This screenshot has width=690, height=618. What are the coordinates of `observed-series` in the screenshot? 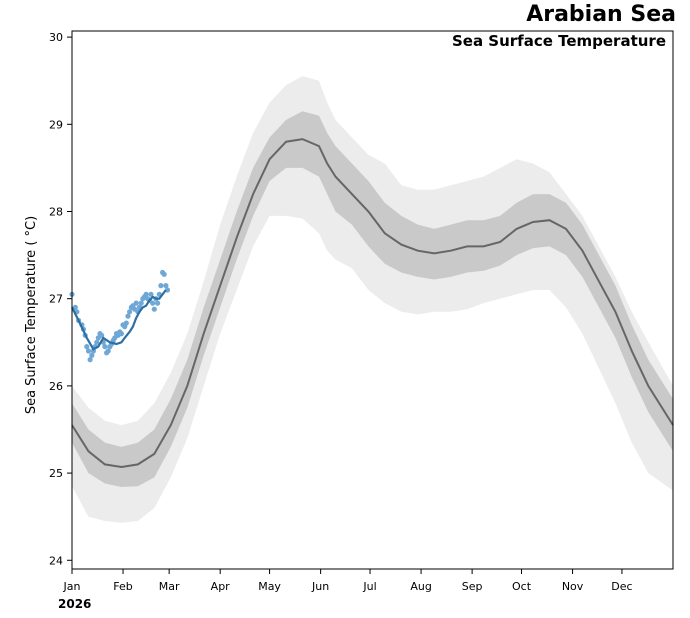 It's located at (120, 316).